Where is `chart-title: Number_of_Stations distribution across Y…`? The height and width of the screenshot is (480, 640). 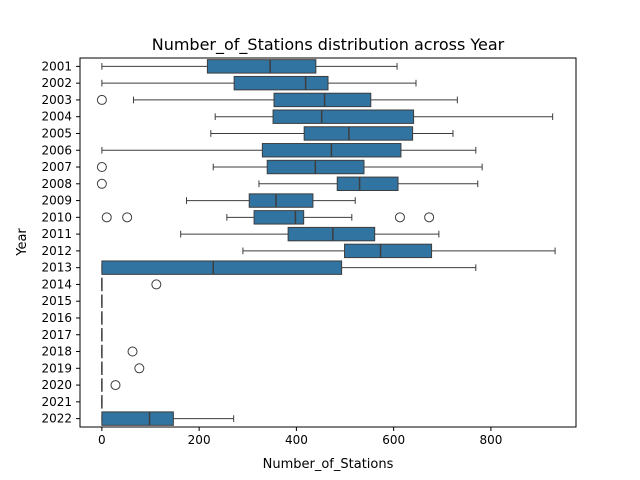 chart-title: Number_of_Stations distribution across Y… is located at coordinates (328, 45).